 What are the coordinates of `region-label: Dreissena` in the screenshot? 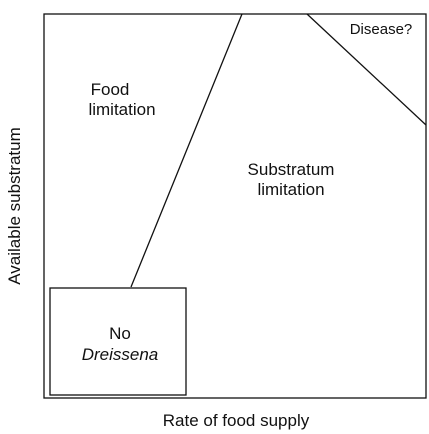 It's located at (120, 354).